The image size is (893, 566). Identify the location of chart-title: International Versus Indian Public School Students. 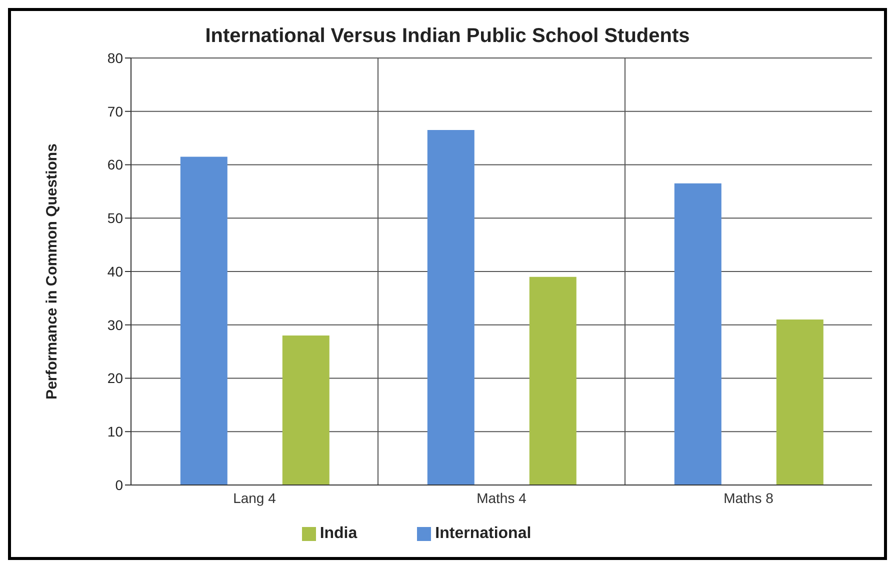
(447, 36).